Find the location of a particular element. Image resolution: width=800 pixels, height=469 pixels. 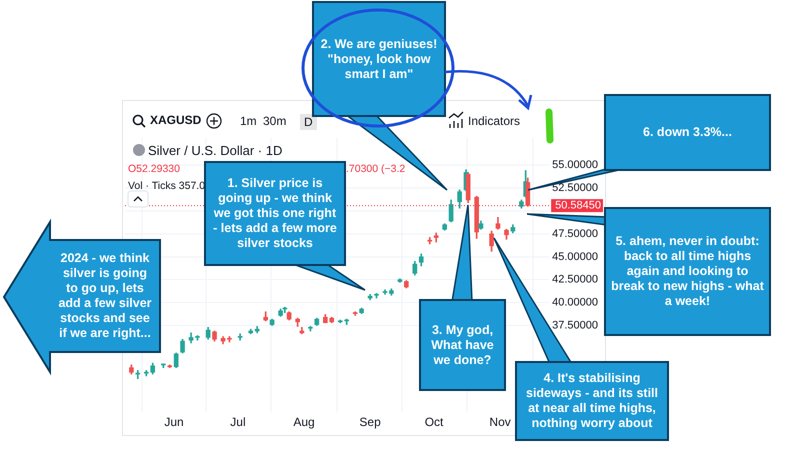

x-tick-label: Aug is located at coordinates (304, 422).